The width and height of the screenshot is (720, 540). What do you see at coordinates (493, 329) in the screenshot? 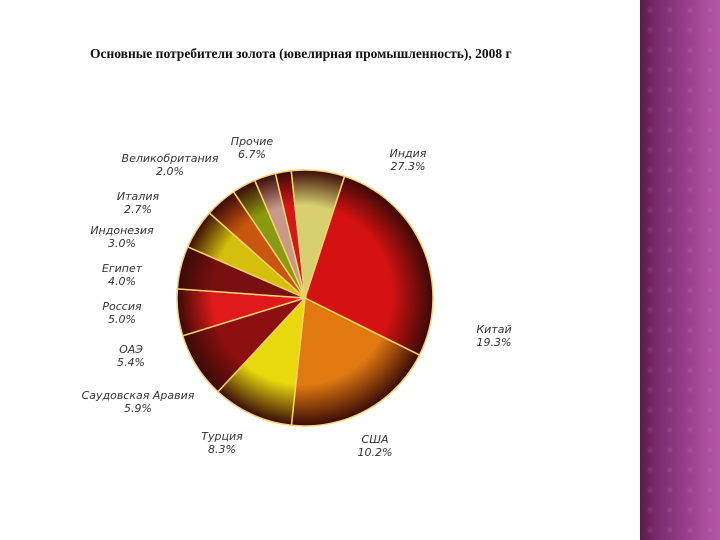
I see `slice-label: Китай` at bounding box center [493, 329].